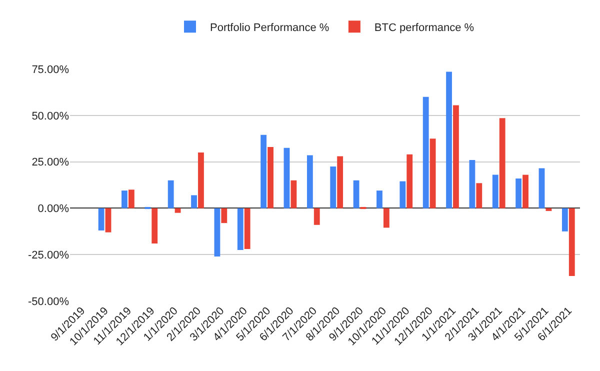 The width and height of the screenshot is (600, 371). Describe the element at coordinates (49, 255) in the screenshot. I see `y-tick-label: -25.00%` at that location.